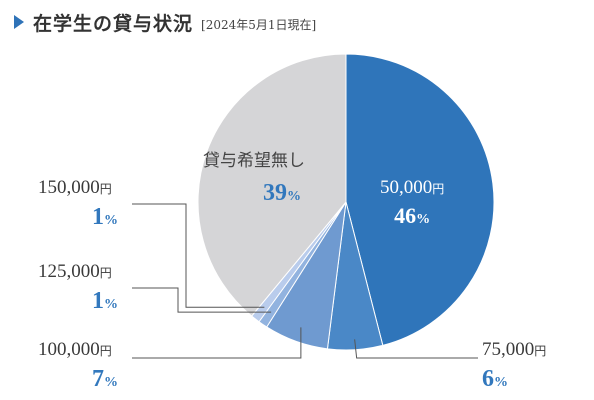 Image resolution: width=594 pixels, height=400 pixels. I want to click on label-100000: 100,000円 7%, so click(78, 365).